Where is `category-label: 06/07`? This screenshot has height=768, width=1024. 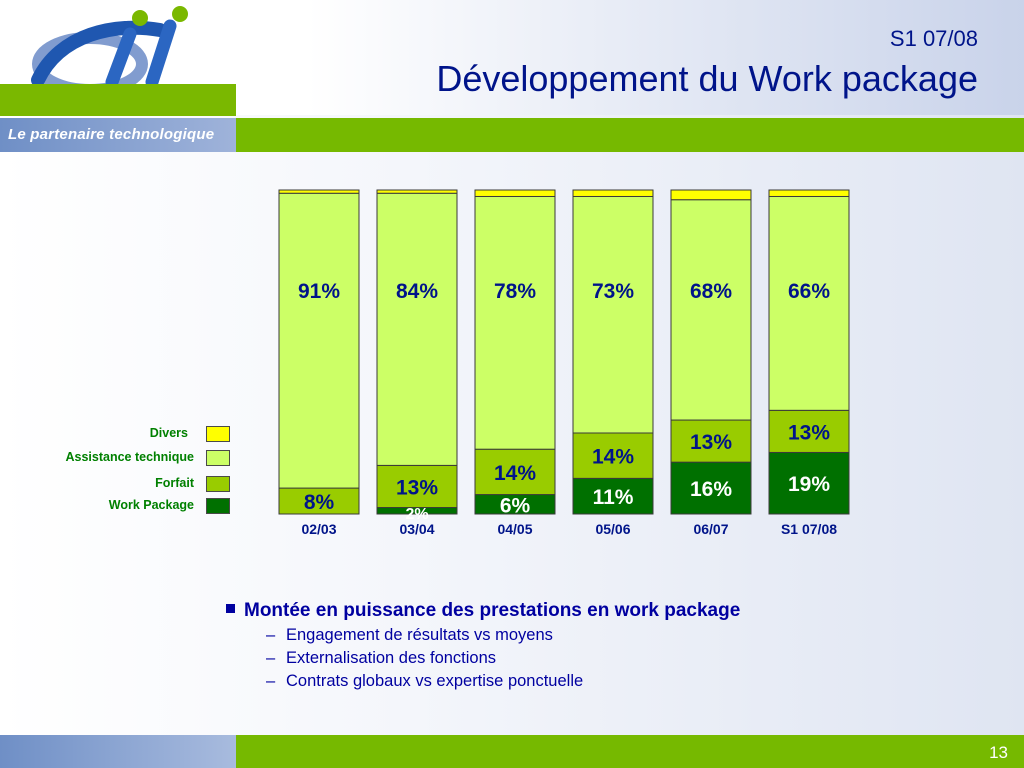
category-label: 06/07 is located at coordinates (710, 529).